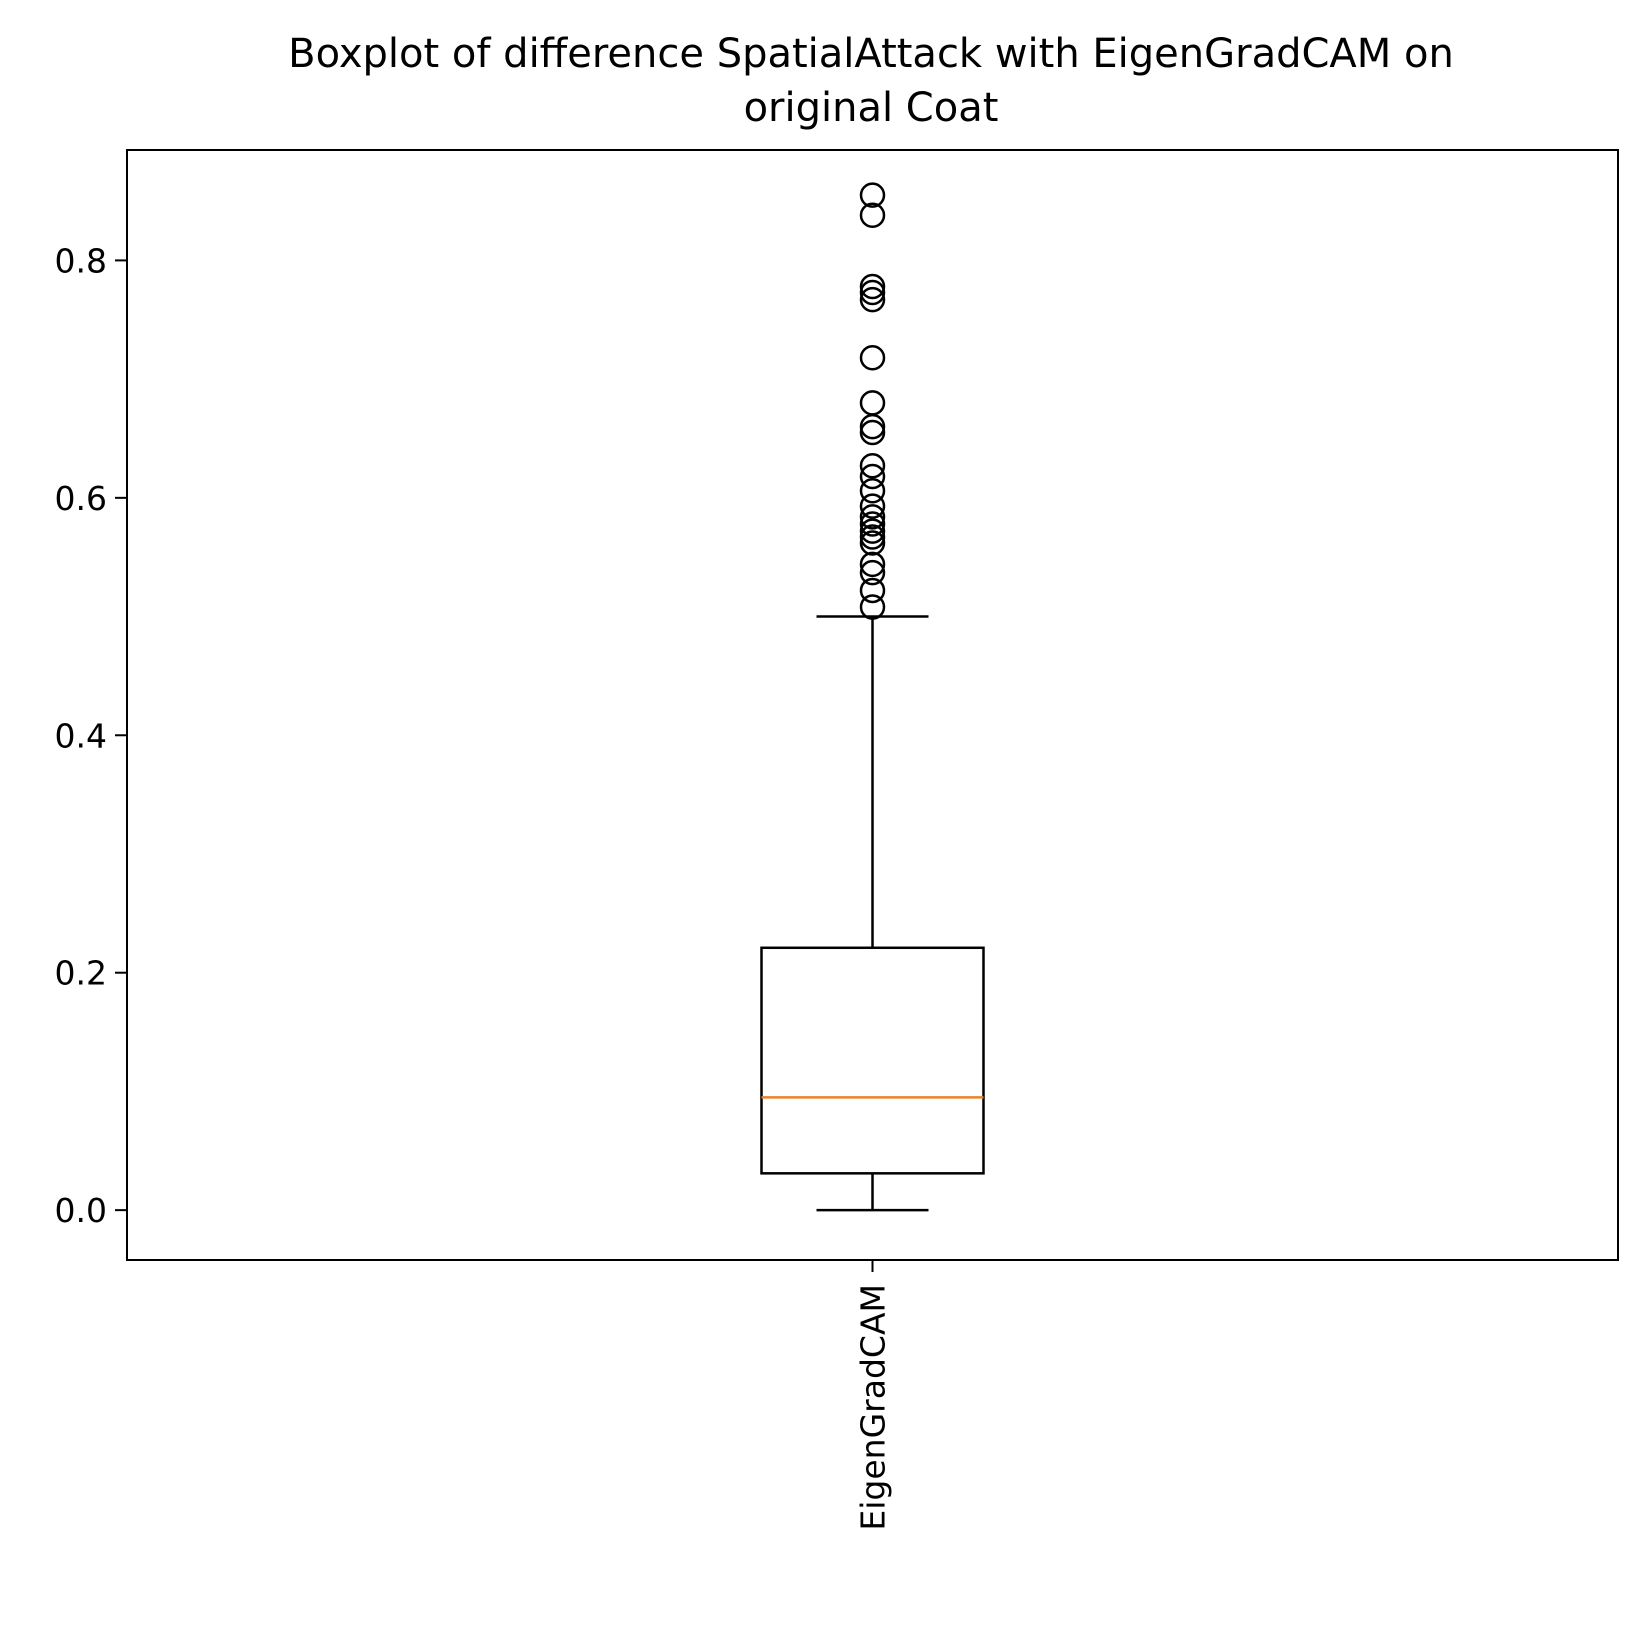 Image resolution: width=1643 pixels, height=1627 pixels. What do you see at coordinates (81, 498) in the screenshot?
I see `y-tick-label: 0.6` at bounding box center [81, 498].